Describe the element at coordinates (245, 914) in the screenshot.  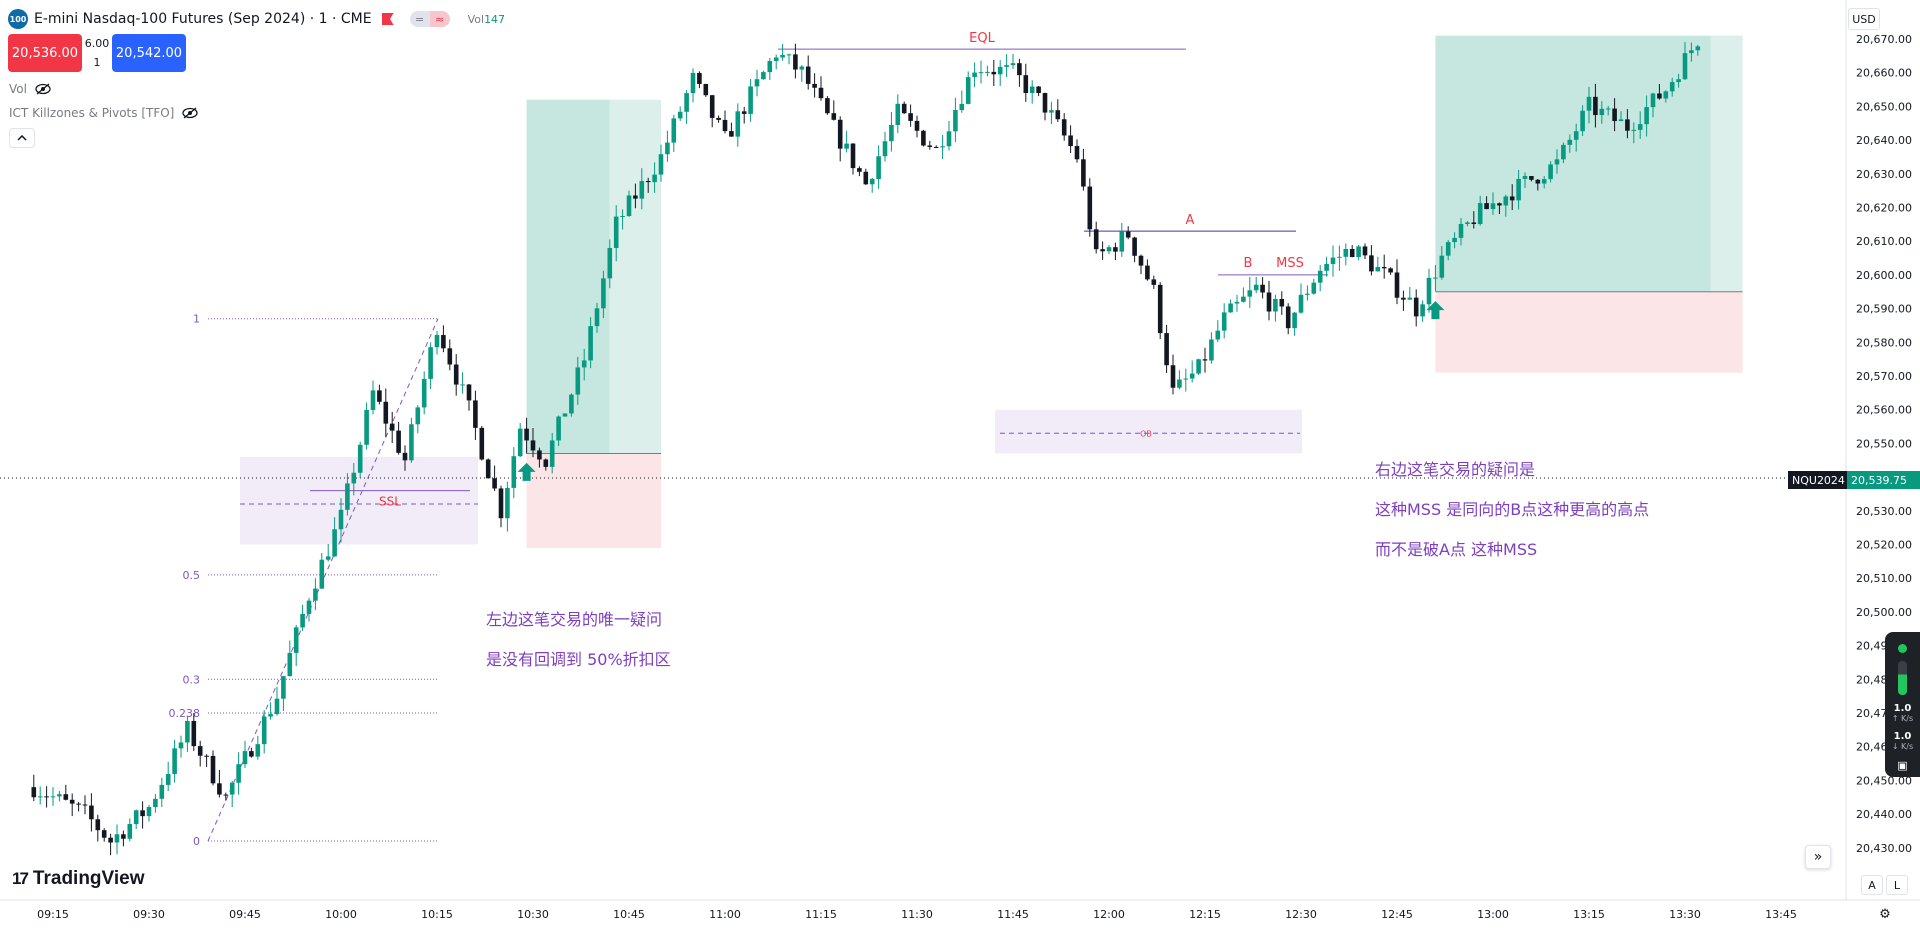
I see `time-tick-label: 09:45` at that location.